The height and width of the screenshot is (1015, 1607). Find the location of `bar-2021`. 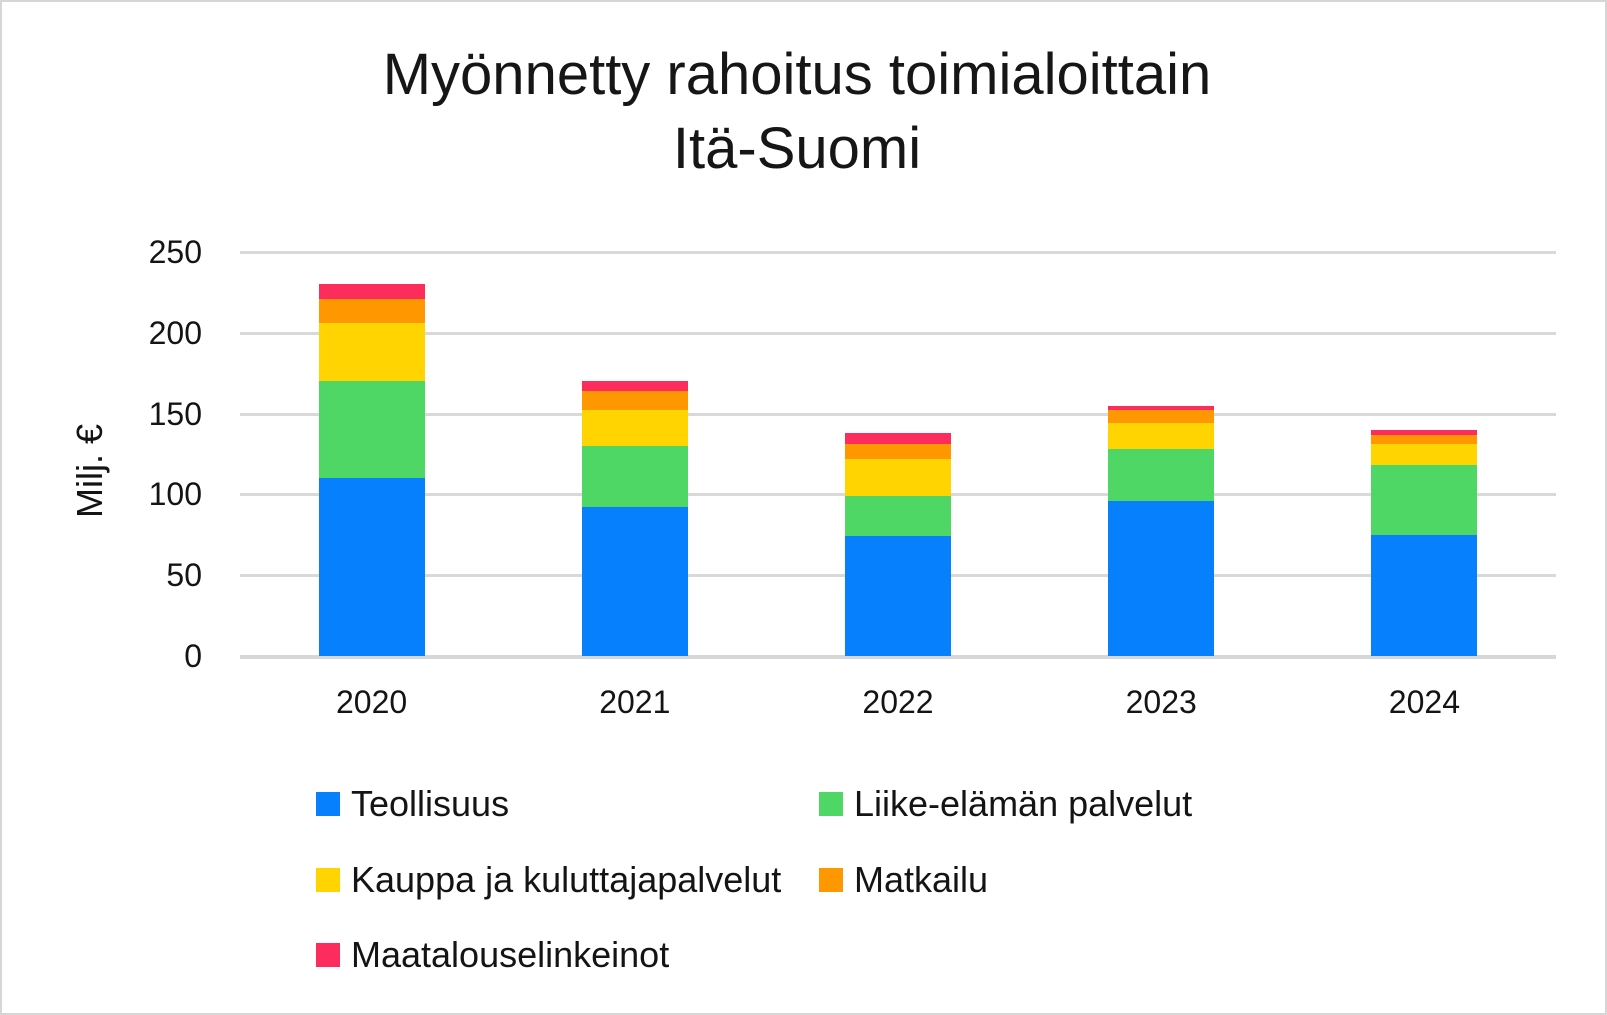

bar-2021 is located at coordinates (634, 454).